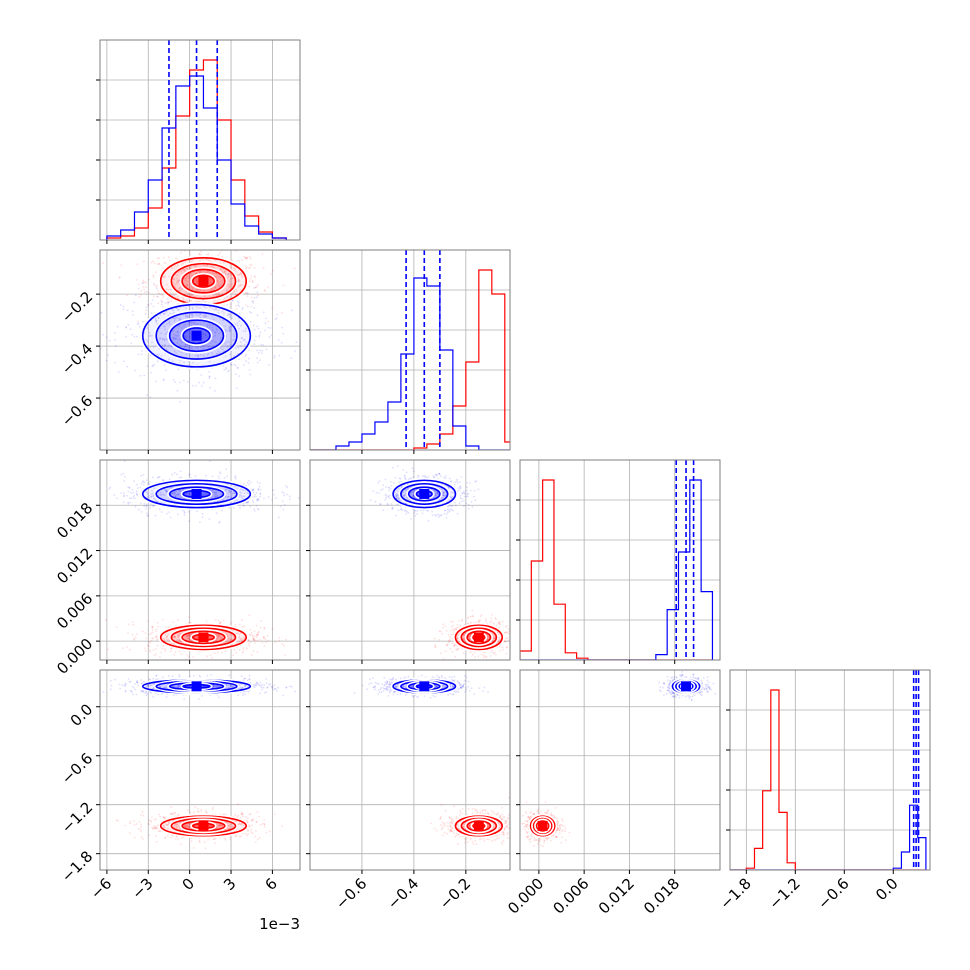 The height and width of the screenshot is (970, 970). I want to click on y-tick-label: 0.000, so click(74, 656).